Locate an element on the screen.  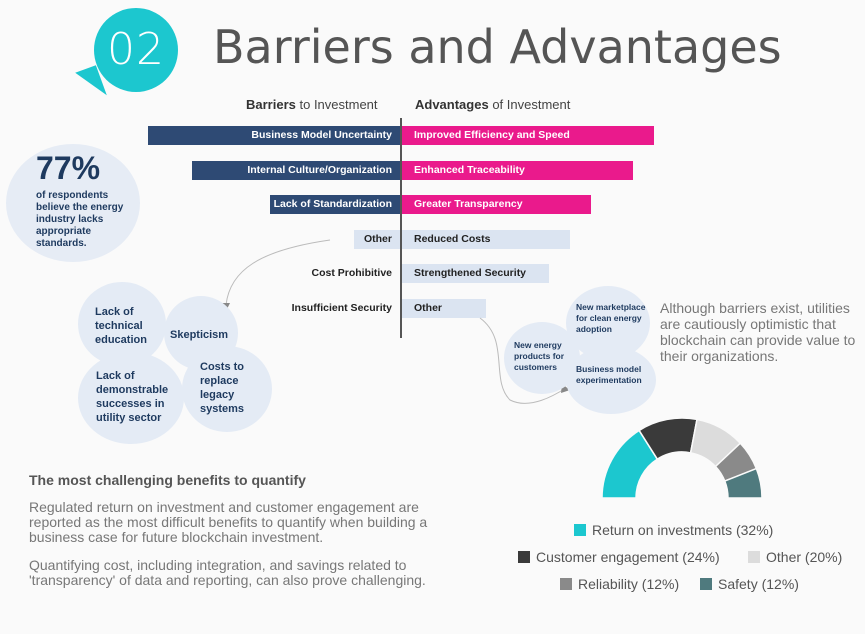
barriers-header: Barriers to Investment is located at coordinates (312, 104).